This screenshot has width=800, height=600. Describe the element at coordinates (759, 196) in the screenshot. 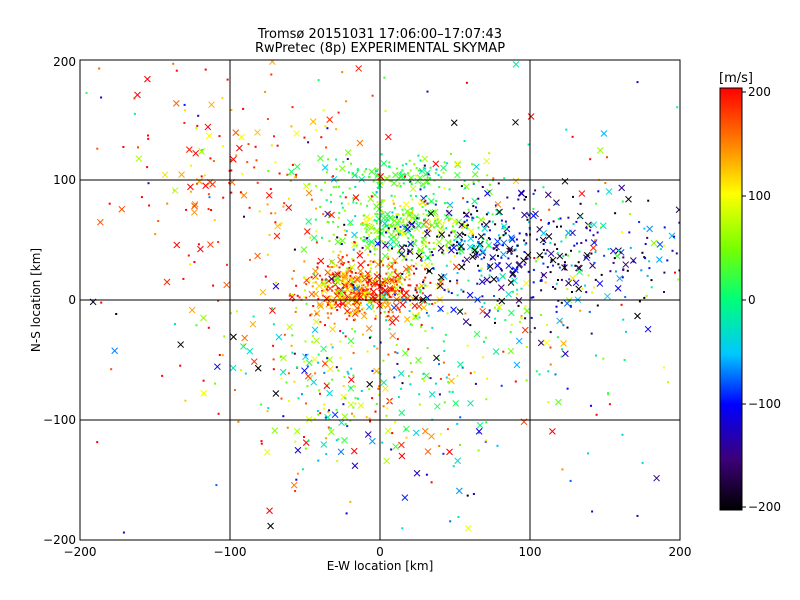

I see `colorbar-tick-label: 100` at that location.